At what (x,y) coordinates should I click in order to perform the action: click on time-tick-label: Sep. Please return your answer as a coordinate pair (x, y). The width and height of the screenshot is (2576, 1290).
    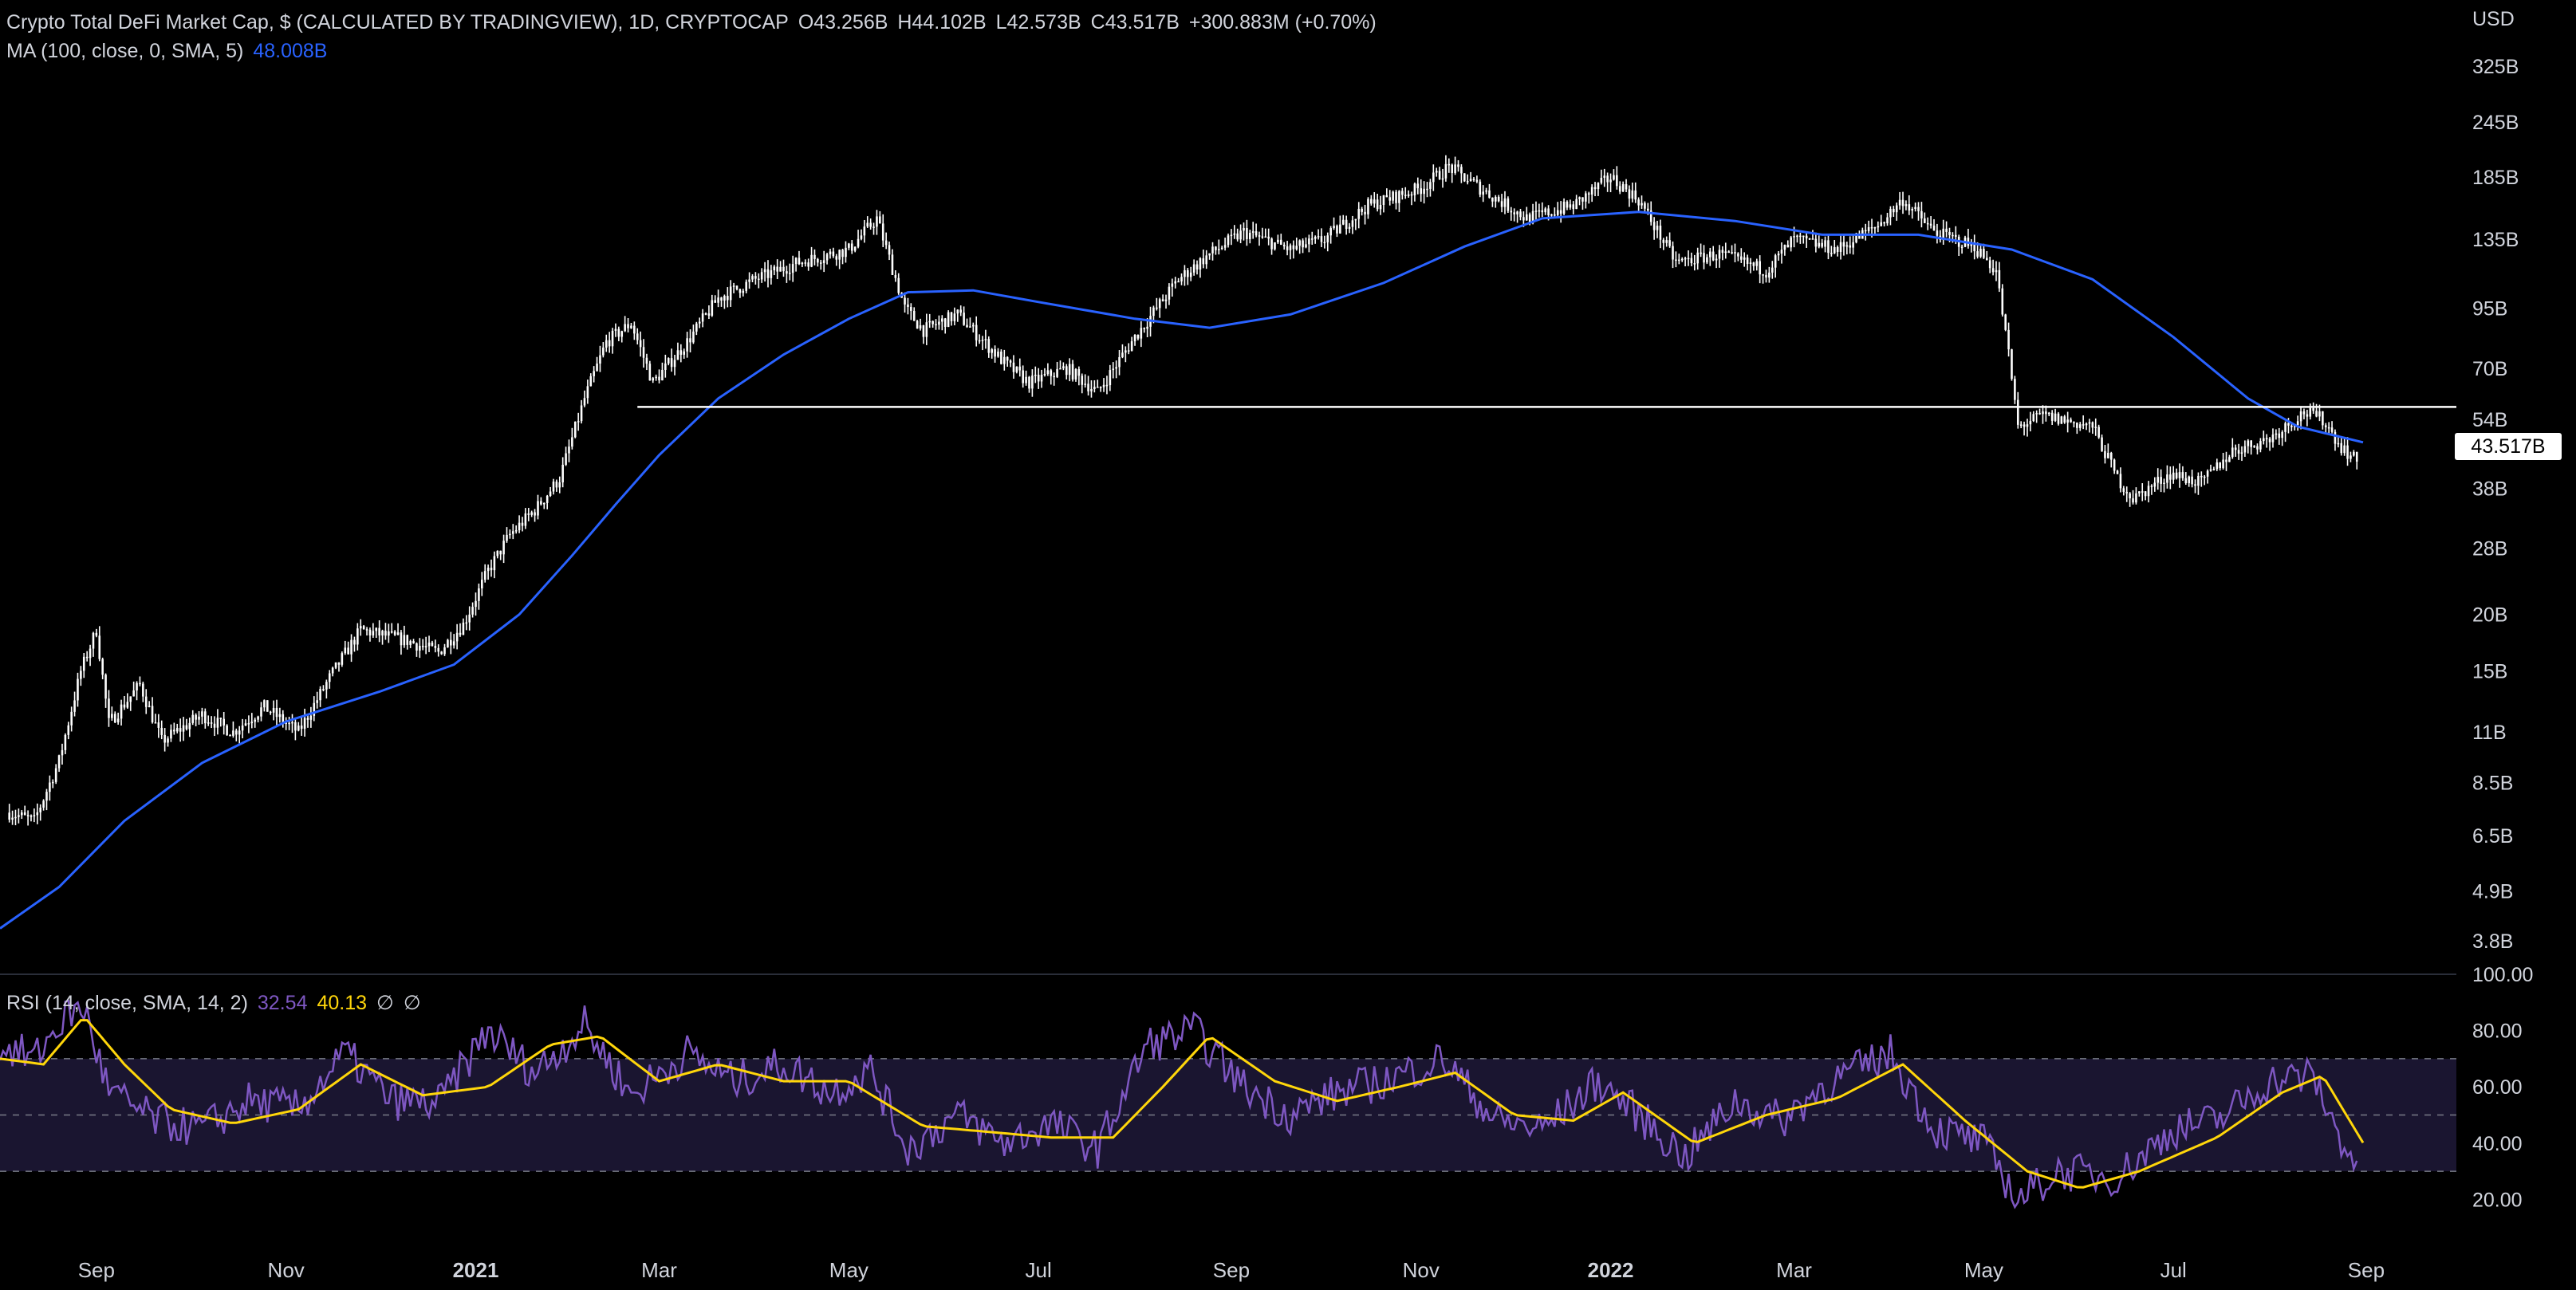
    Looking at the image, I should click on (2366, 1270).